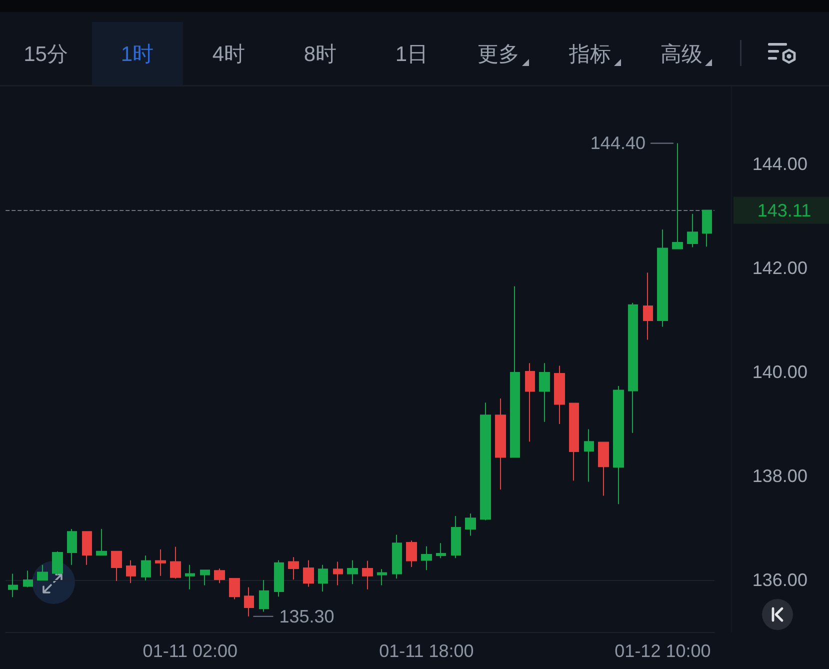 The width and height of the screenshot is (829, 669). What do you see at coordinates (780, 476) in the screenshot?
I see `y-tick-label: 138.00` at bounding box center [780, 476].